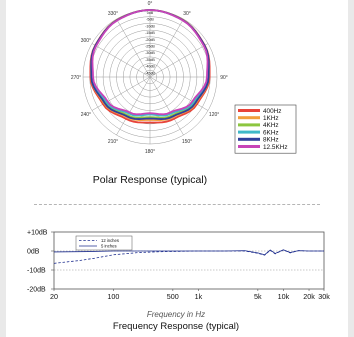  I want to click on polar-angle-label: 240°, so click(86, 115).